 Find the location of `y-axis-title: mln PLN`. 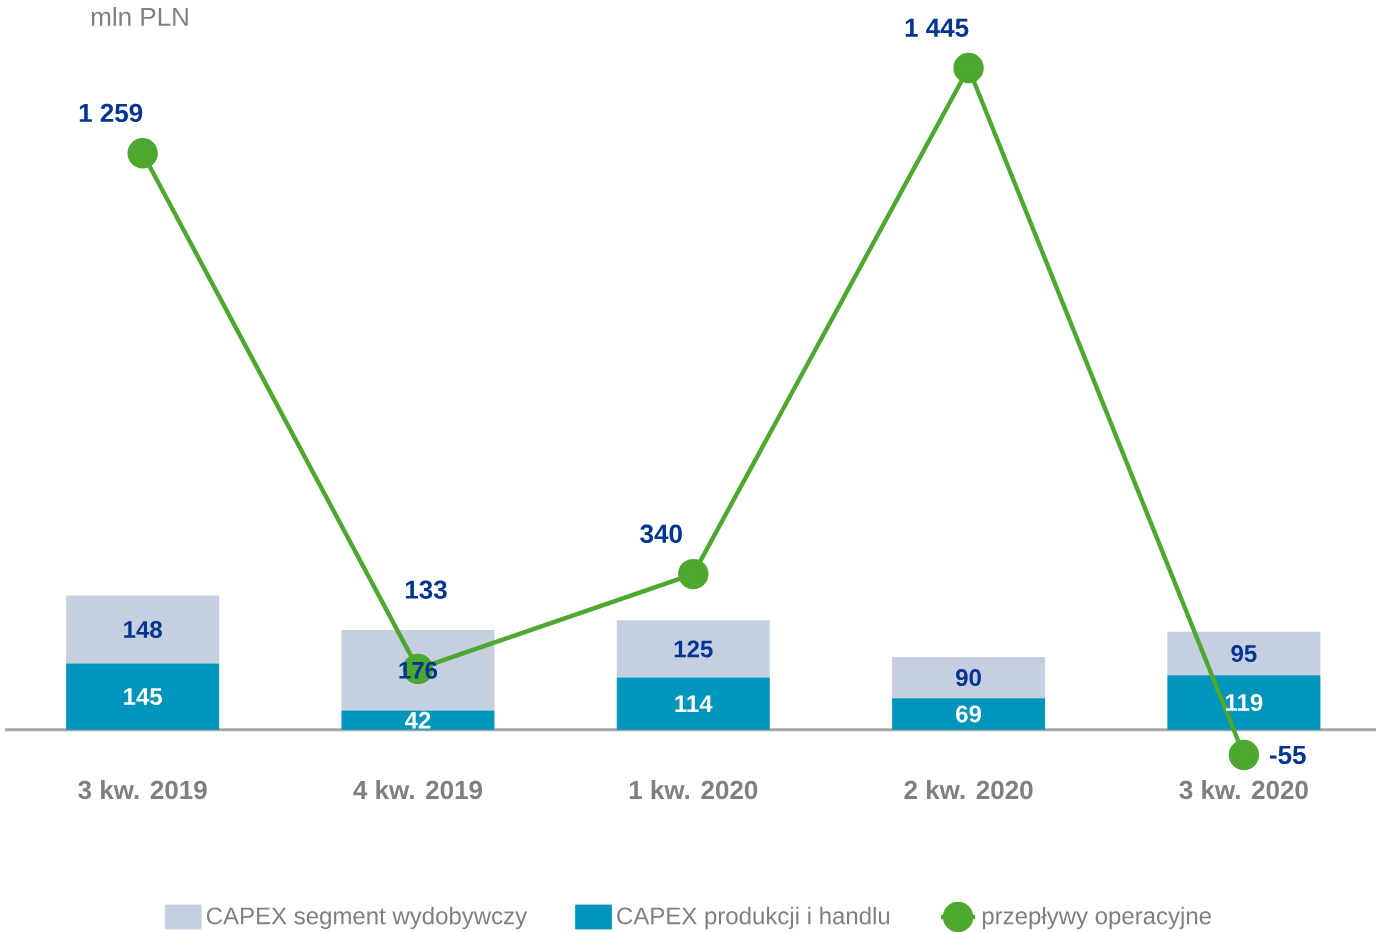

y-axis-title: mln PLN is located at coordinates (139, 16).